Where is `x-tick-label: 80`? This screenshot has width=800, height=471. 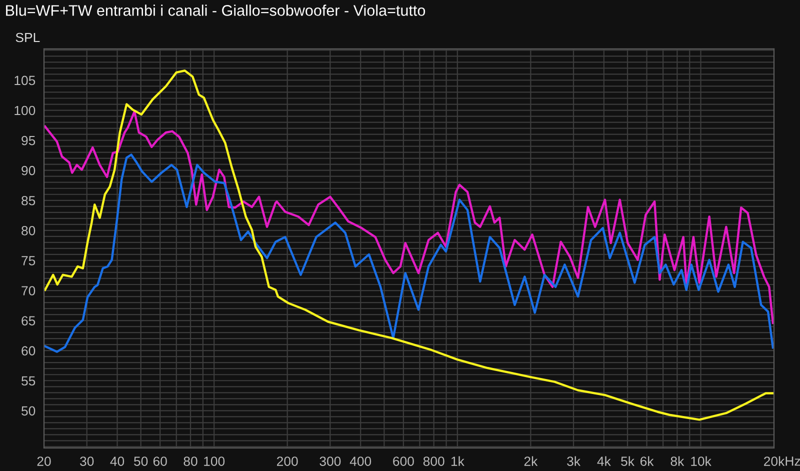
x-tick-label: 80 is located at coordinates (191, 461).